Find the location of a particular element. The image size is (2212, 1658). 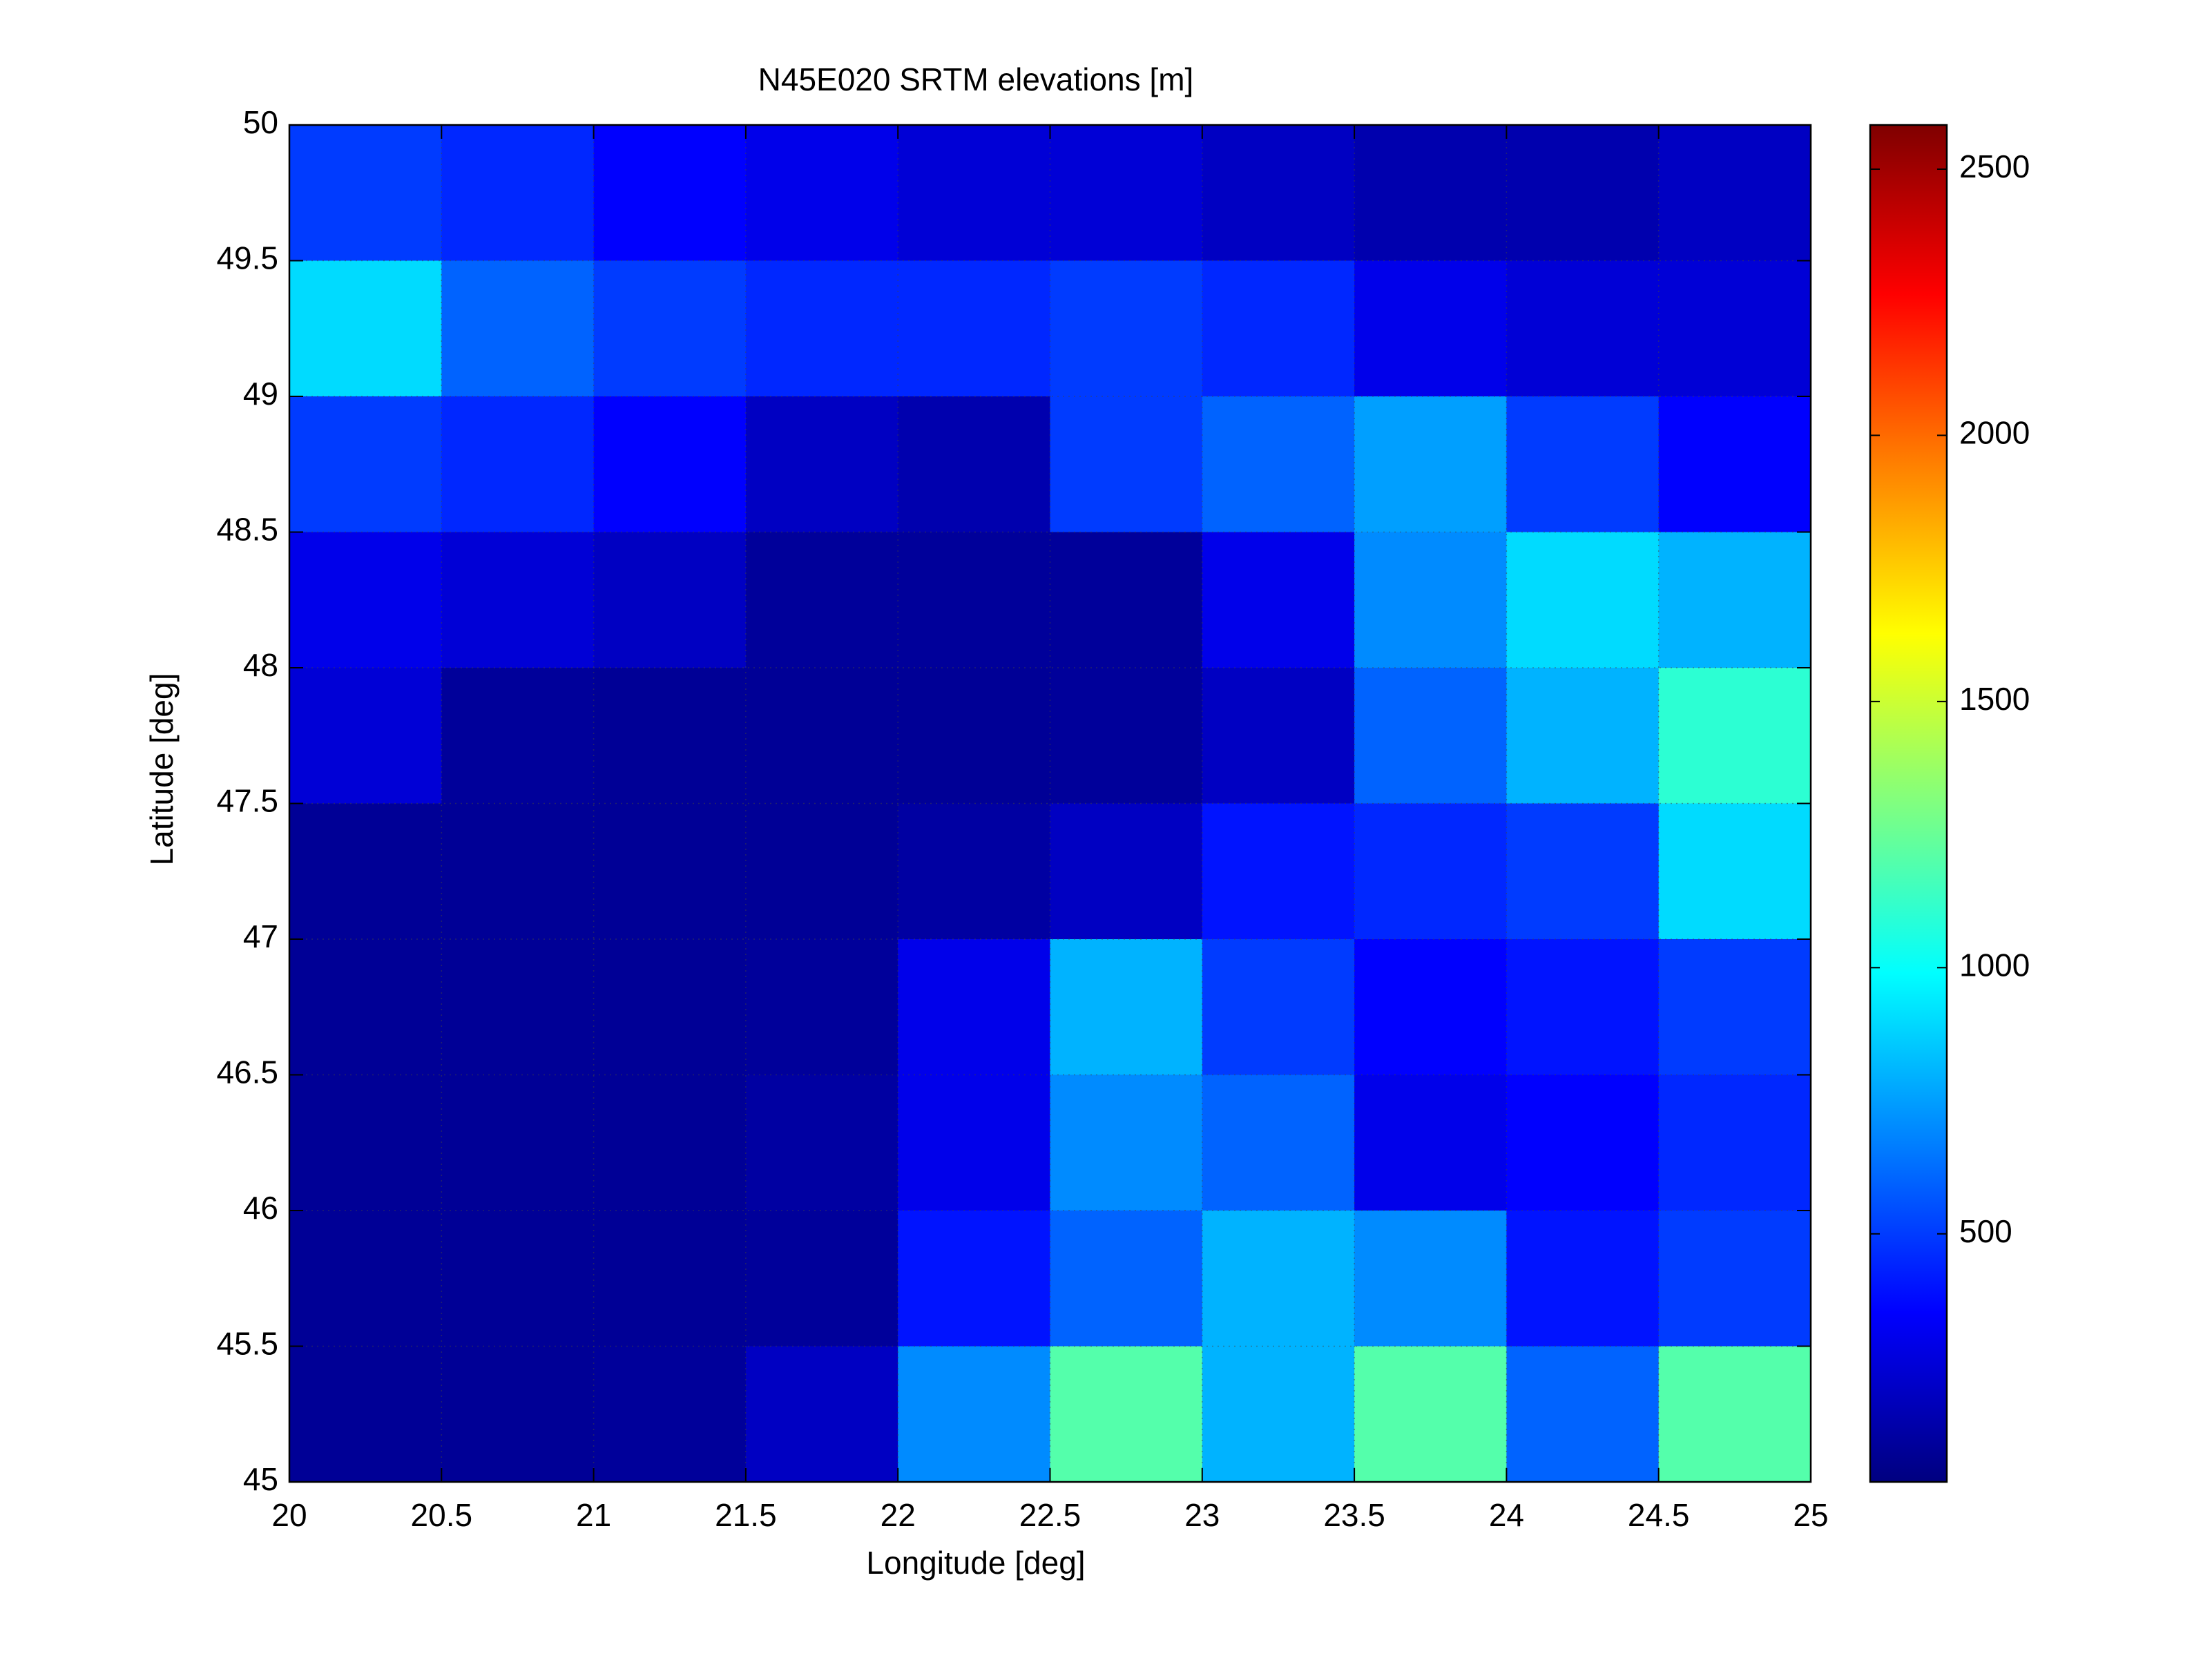

x-tick-label: 21.5 is located at coordinates (746, 1515).